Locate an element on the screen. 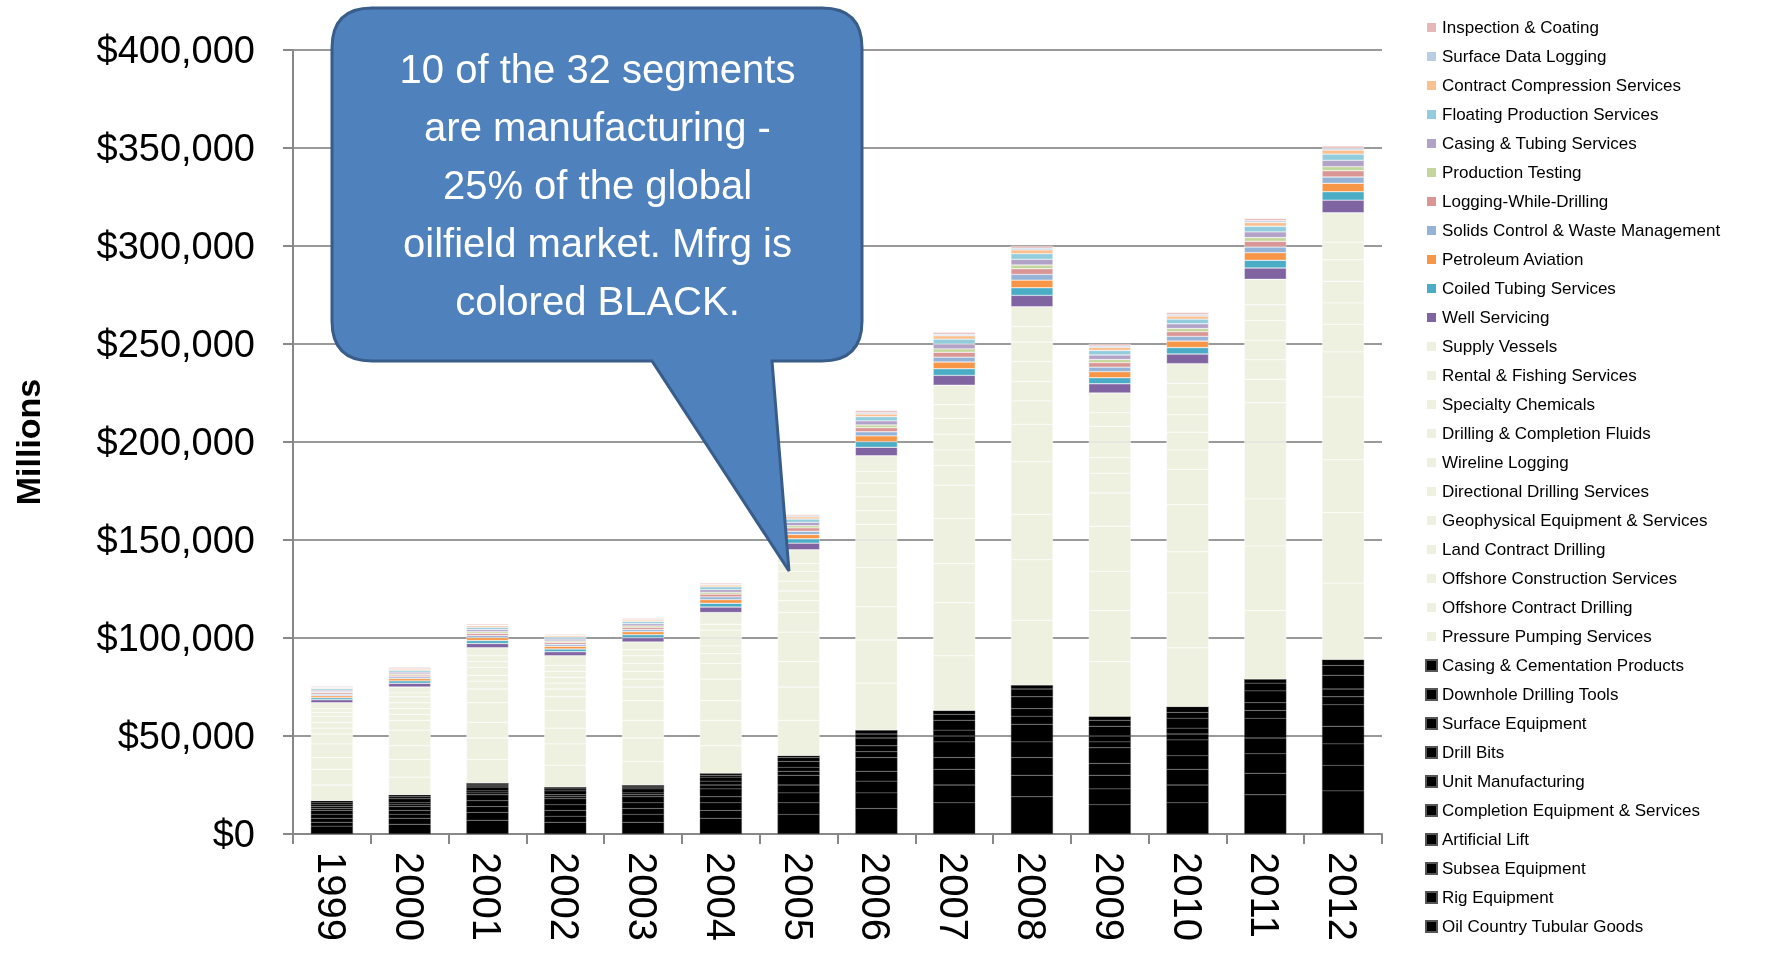 This screenshot has width=1779, height=973. legend-label: Geophysical Equipment & Services is located at coordinates (1575, 520).